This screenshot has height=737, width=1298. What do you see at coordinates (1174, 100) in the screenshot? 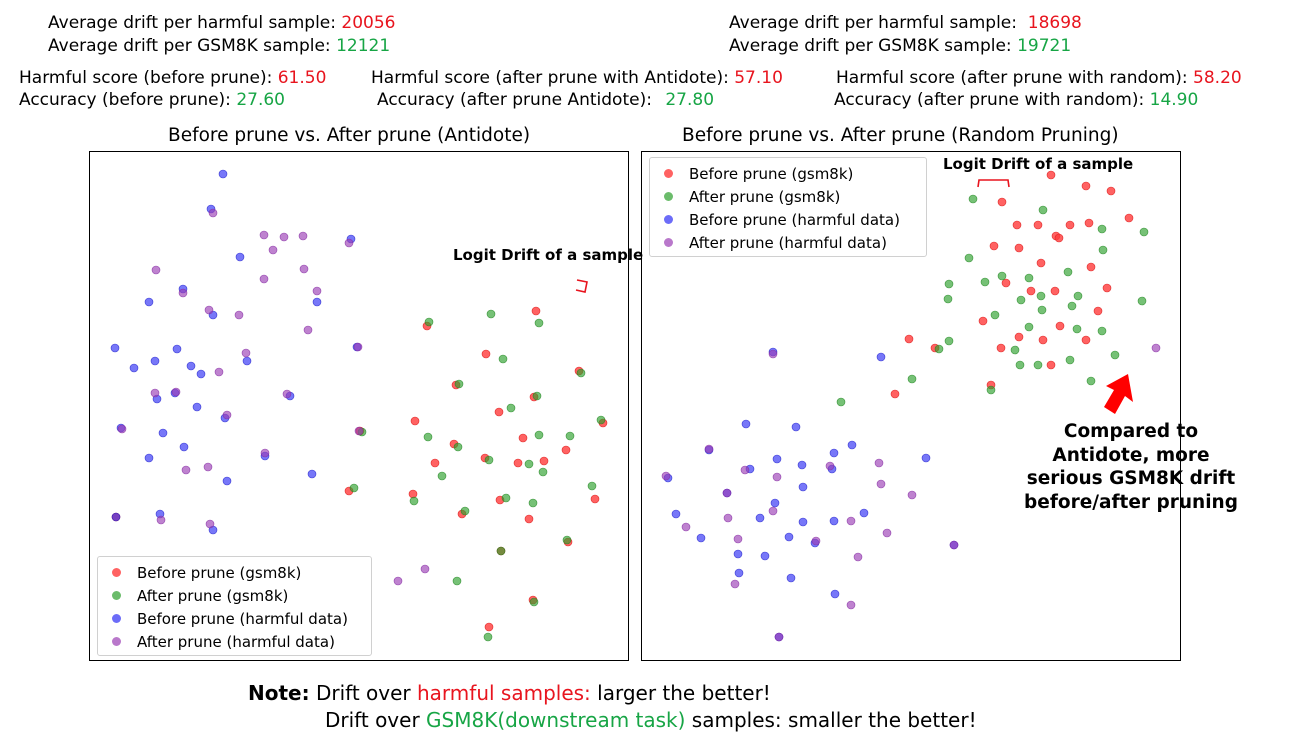
I see `accuracy-value: 14.90` at bounding box center [1174, 100].